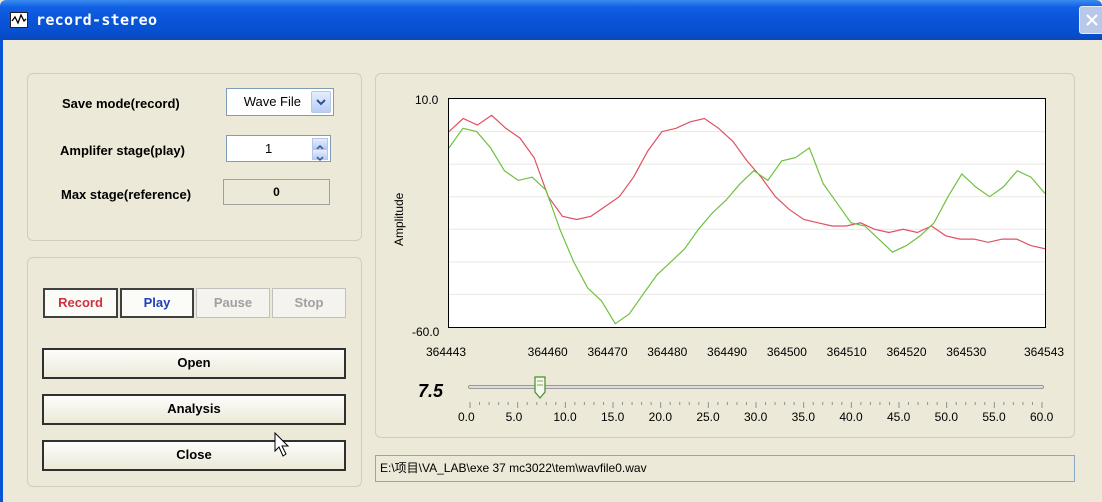  What do you see at coordinates (121, 103) in the screenshot?
I see `save-mode-label: Save mode(record)` at bounding box center [121, 103].